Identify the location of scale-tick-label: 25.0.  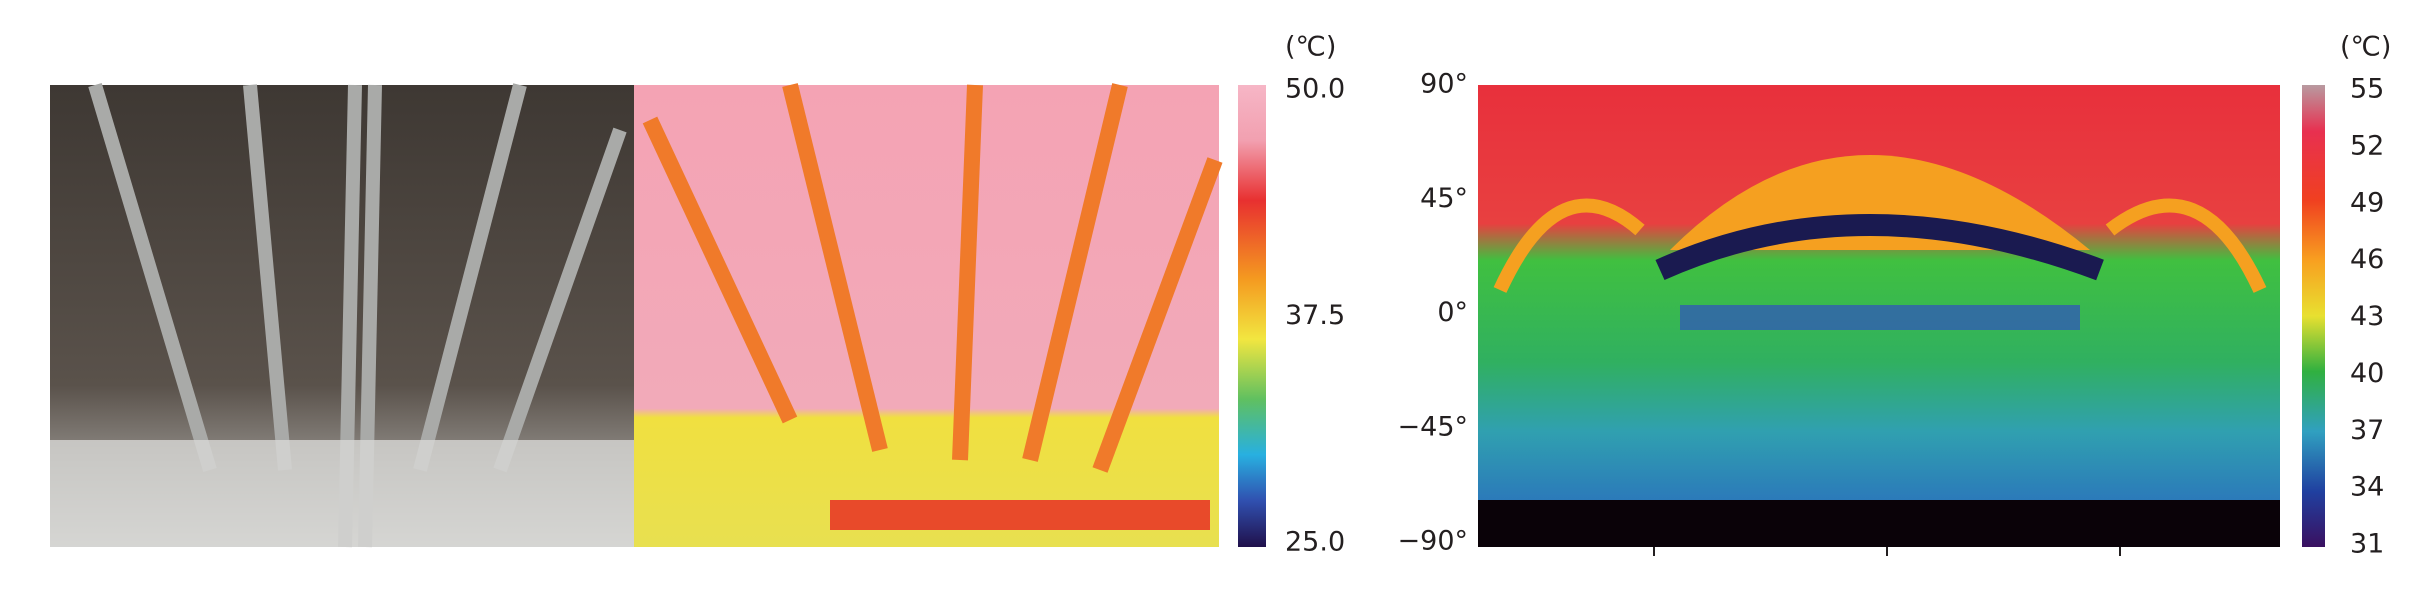
(1315, 542).